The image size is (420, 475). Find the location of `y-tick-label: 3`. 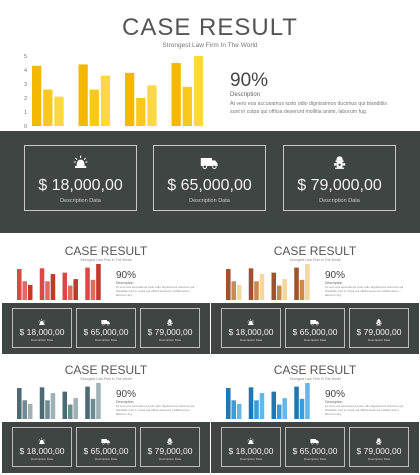

y-tick-label: 3 is located at coordinates (25, 85).